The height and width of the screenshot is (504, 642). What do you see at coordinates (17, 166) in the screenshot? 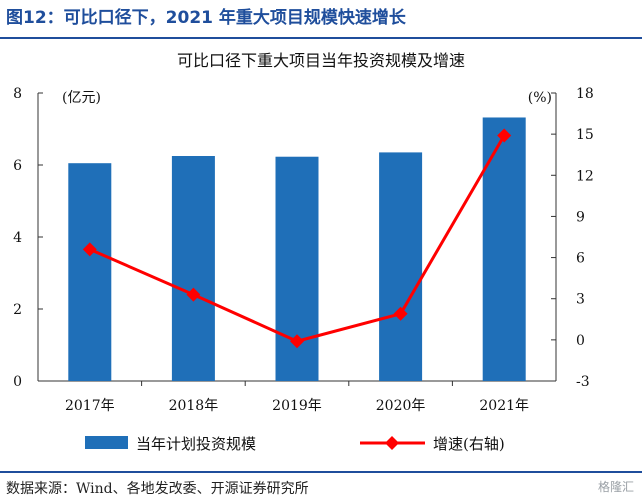
I see `left-tick-label: 6` at bounding box center [17, 166].